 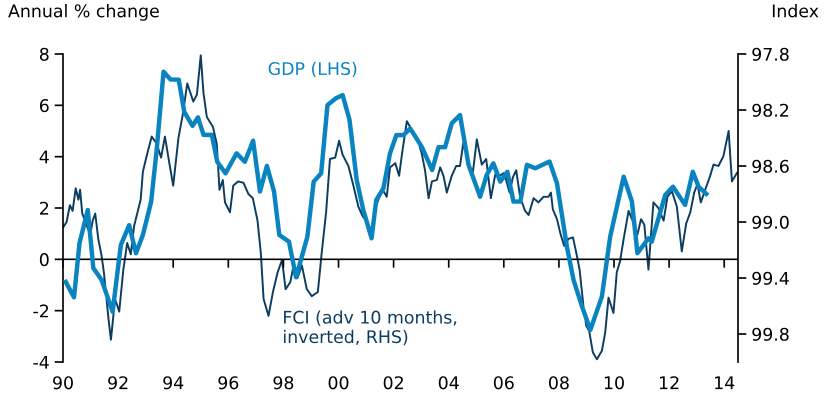 I want to click on x-tick-label: 02, so click(x=393, y=383).